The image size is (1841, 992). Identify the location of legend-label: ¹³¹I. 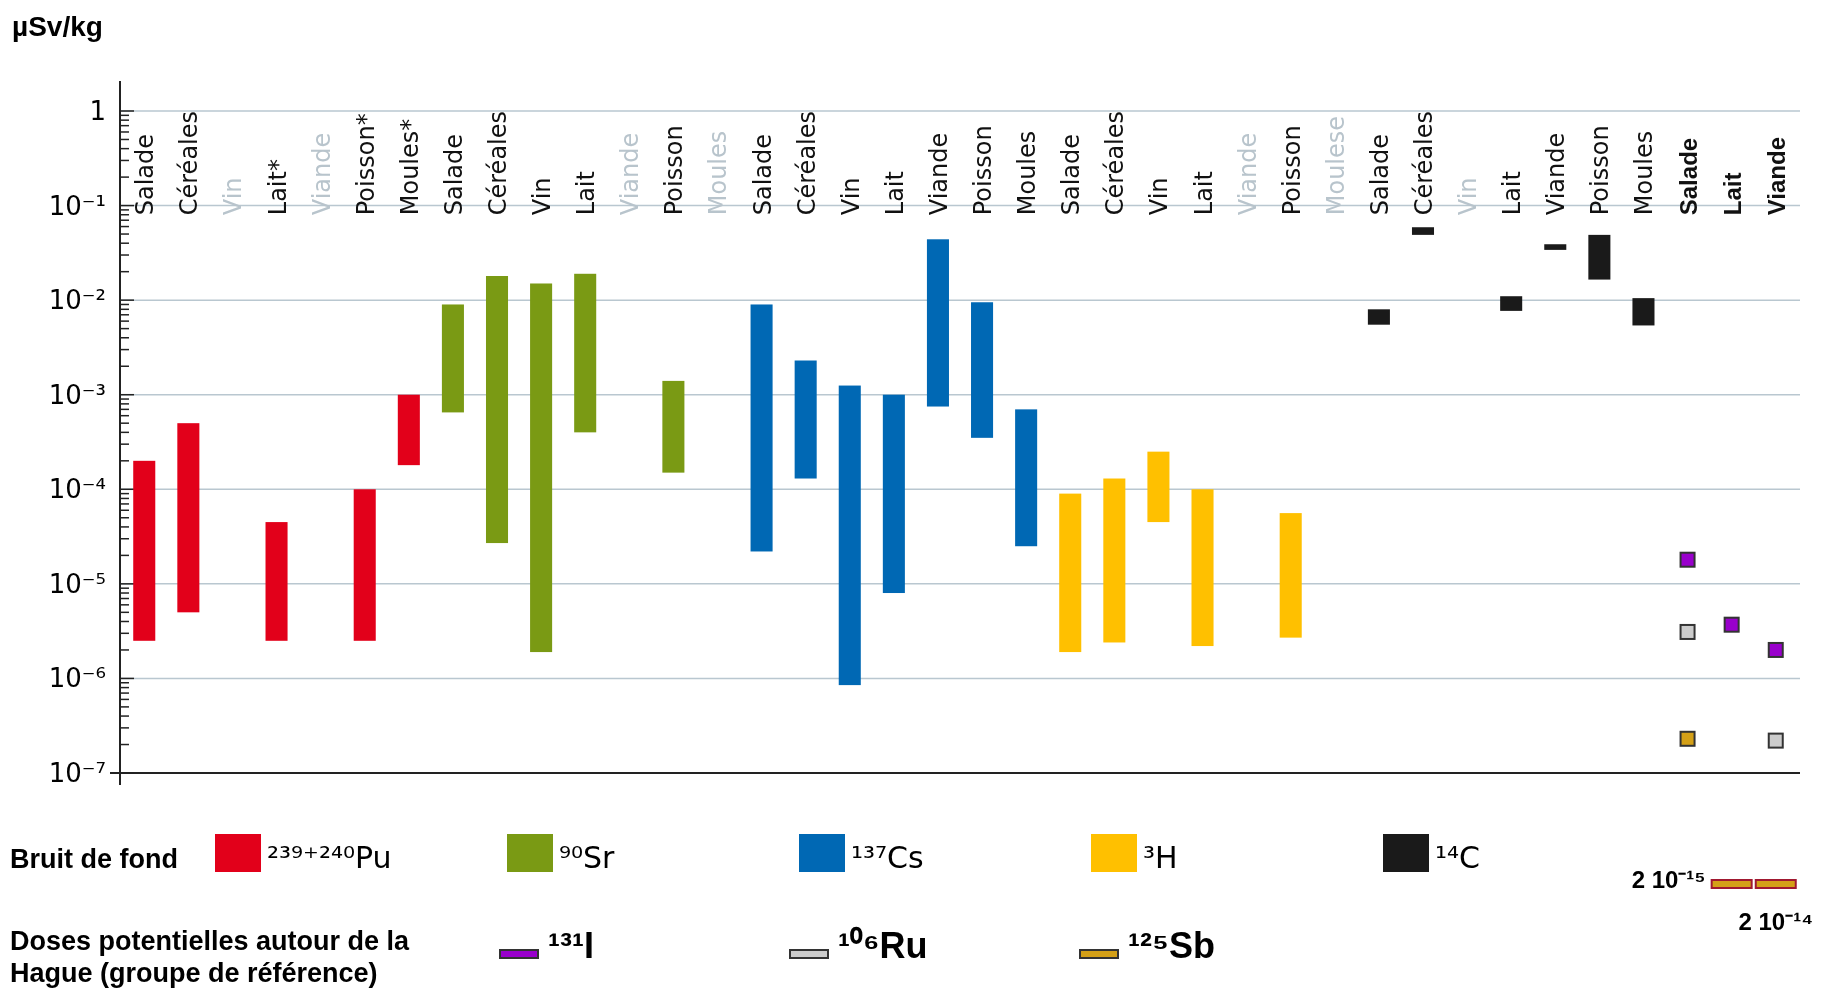
(571, 945).